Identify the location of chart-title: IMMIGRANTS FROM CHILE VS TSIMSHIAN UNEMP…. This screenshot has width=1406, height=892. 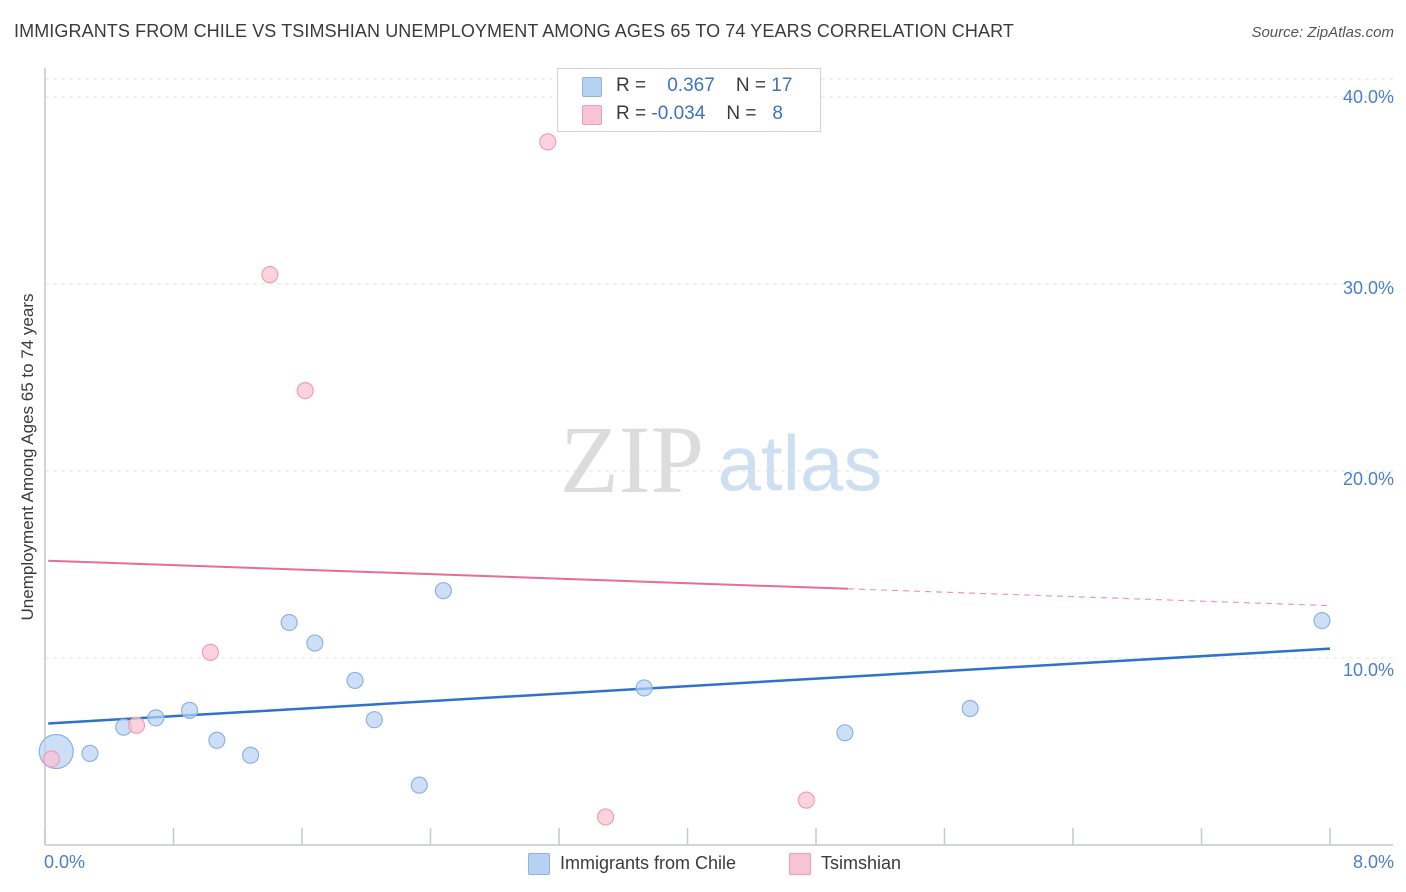
(514, 31).